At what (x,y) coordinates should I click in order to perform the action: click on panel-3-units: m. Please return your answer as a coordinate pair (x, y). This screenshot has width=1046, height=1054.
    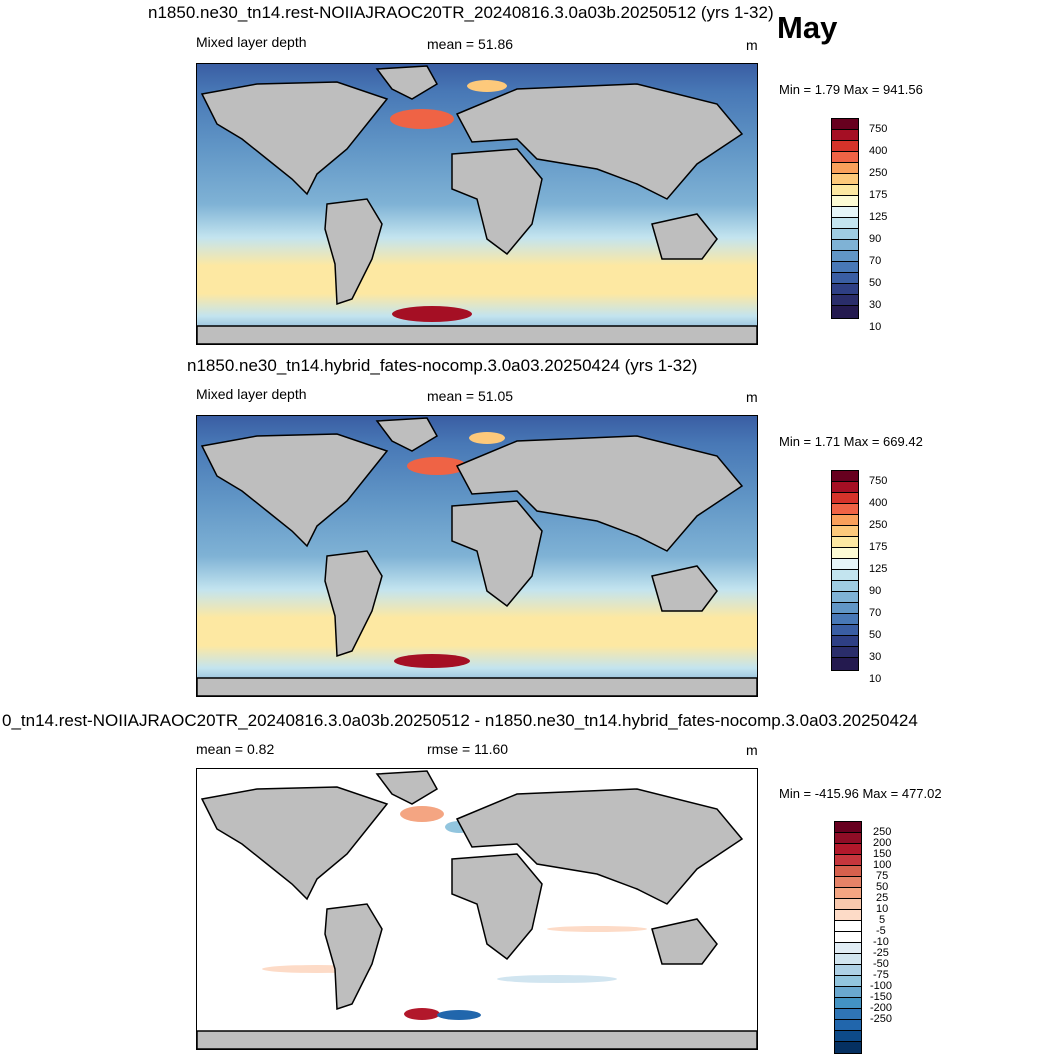
    Looking at the image, I should click on (752, 750).